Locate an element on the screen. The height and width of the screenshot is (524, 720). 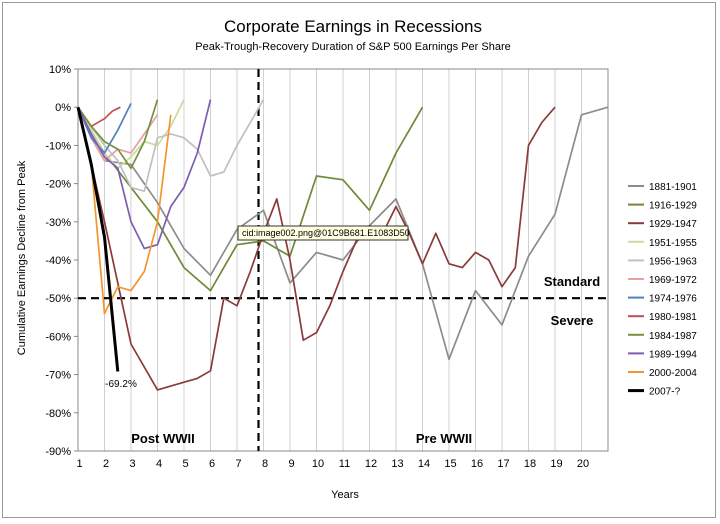
series-line-1984-1987 is located at coordinates (118, 134).